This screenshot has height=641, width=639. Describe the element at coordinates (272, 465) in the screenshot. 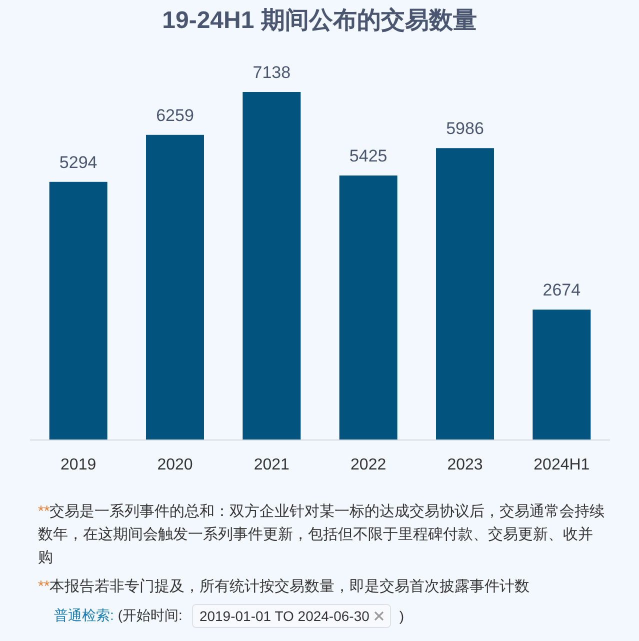

I see `x-tick-label: 2021` at that location.